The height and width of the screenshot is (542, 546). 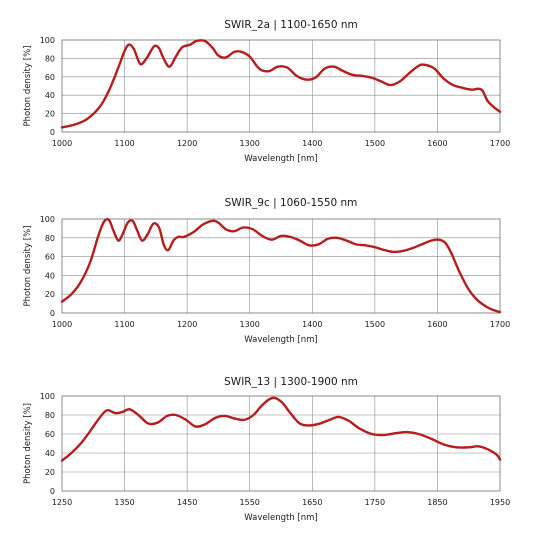 What do you see at coordinates (124, 502) in the screenshot?
I see `x-tick-label: 1350` at bounding box center [124, 502].